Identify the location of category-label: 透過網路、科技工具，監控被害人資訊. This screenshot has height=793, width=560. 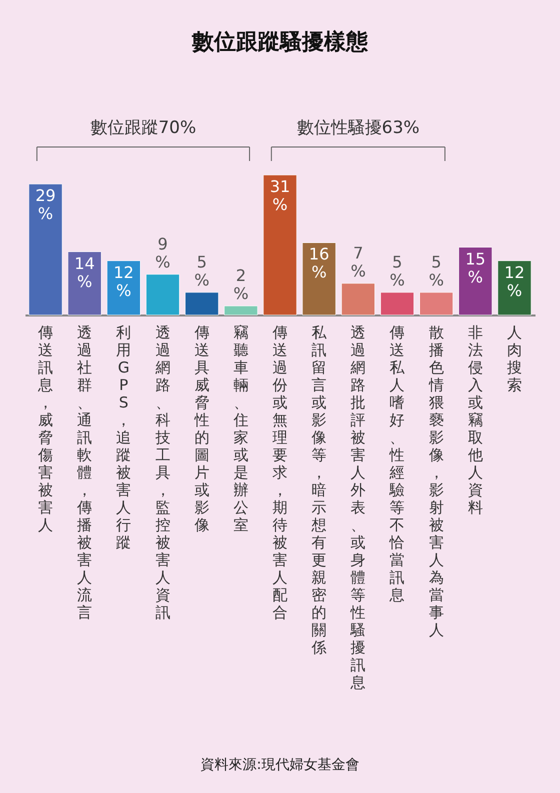
(162, 473).